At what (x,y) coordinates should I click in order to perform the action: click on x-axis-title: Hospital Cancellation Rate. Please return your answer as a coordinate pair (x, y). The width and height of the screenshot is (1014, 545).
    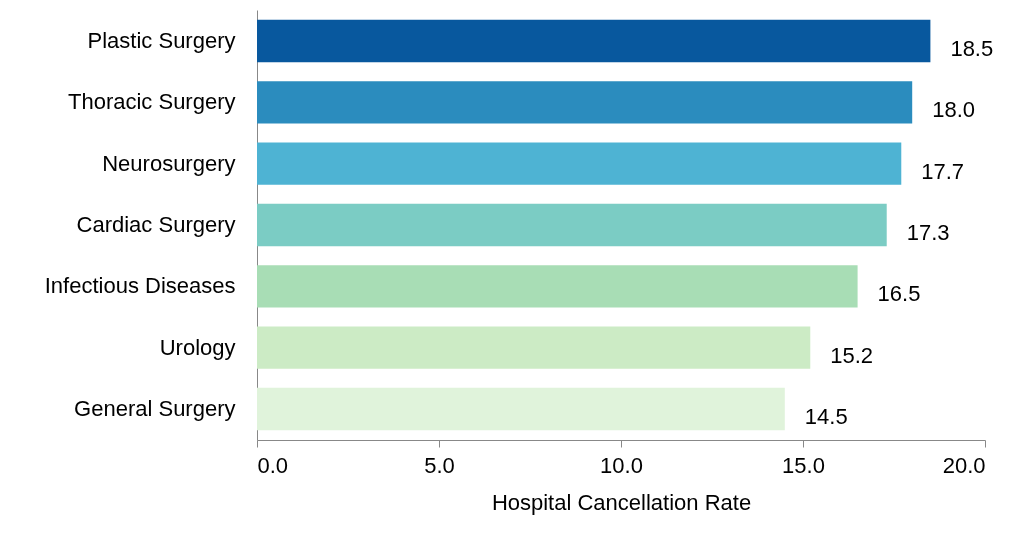
    Looking at the image, I should click on (621, 502).